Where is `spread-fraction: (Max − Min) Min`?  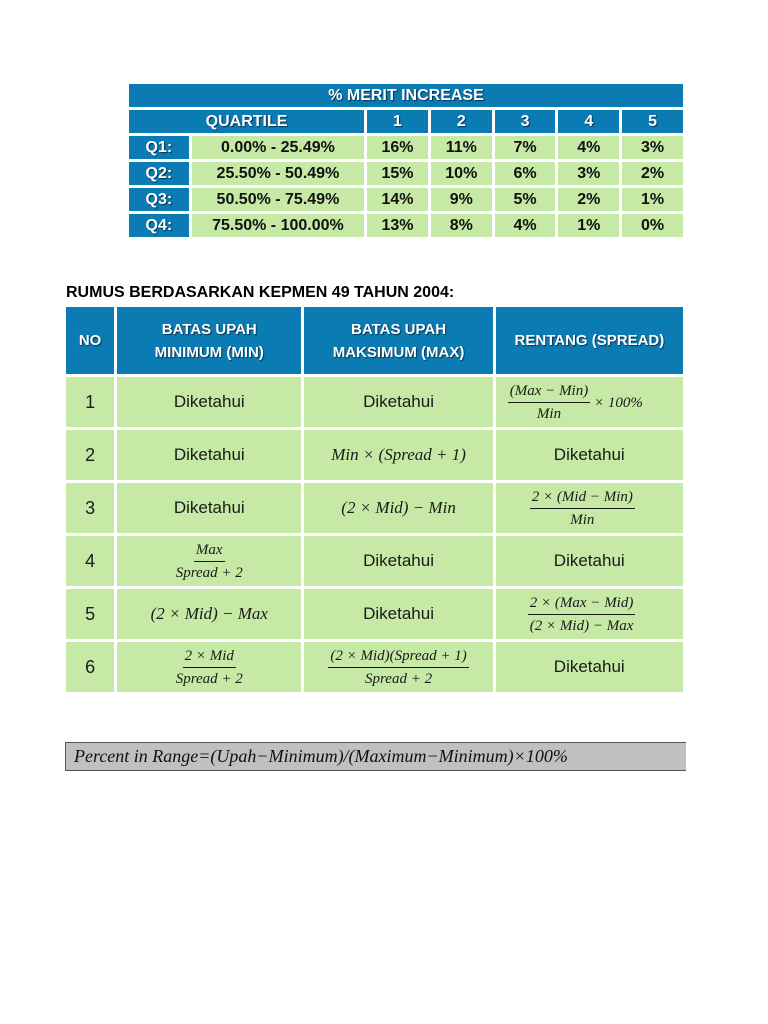
spread-fraction: (Max − Min) Min is located at coordinates (549, 402).